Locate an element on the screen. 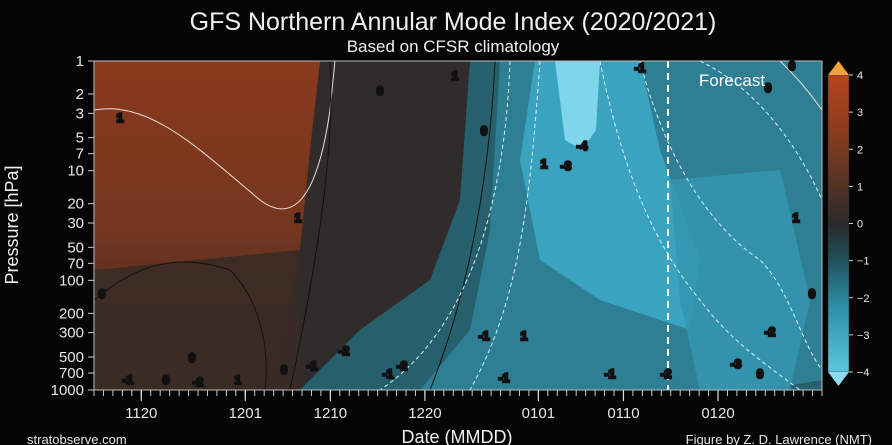 The image size is (892, 445). y-tick-label: 70 is located at coordinates (75, 263).